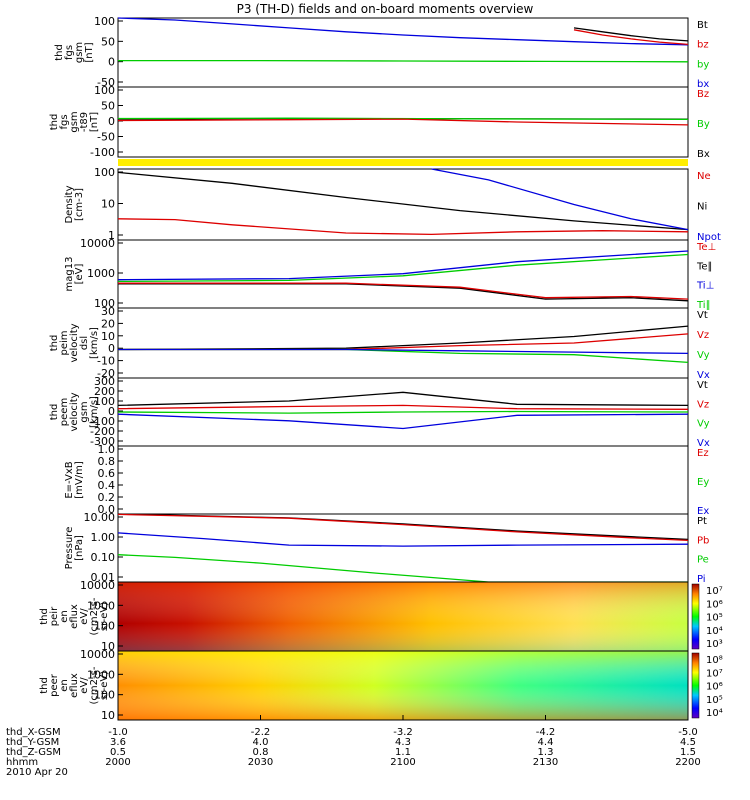 The image size is (750, 800). I want to click on legend-label: Te∥, so click(704, 266).